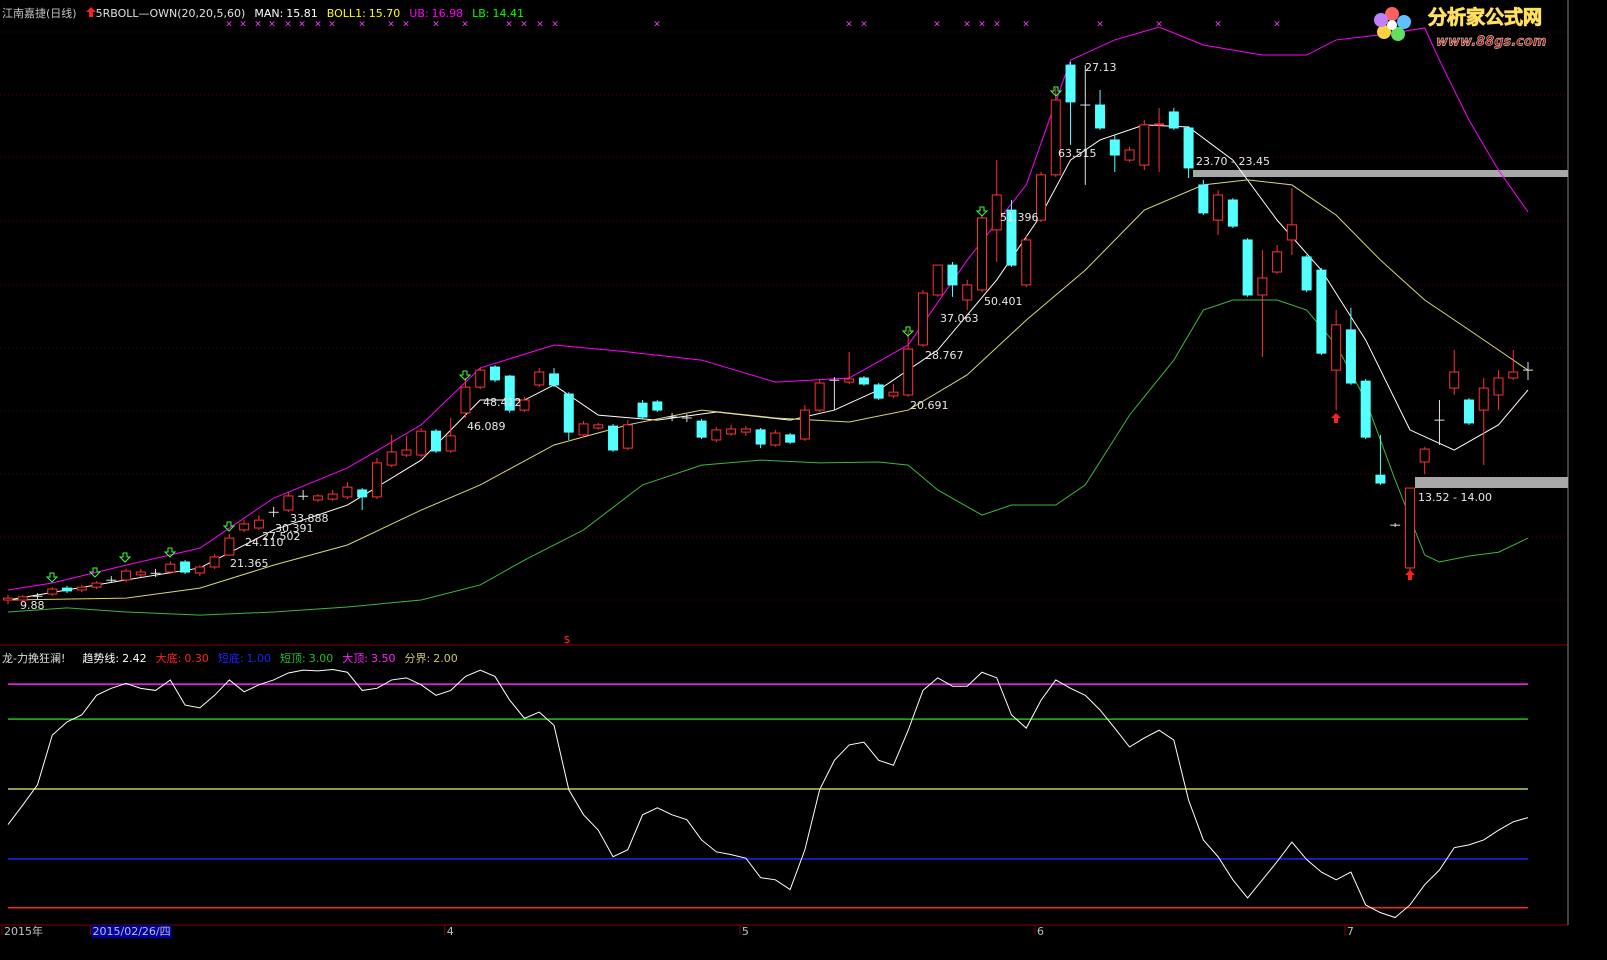 This screenshot has height=960, width=1607. What do you see at coordinates (101, 658) in the screenshot?
I see `series-label: 趋势线:` at bounding box center [101, 658].